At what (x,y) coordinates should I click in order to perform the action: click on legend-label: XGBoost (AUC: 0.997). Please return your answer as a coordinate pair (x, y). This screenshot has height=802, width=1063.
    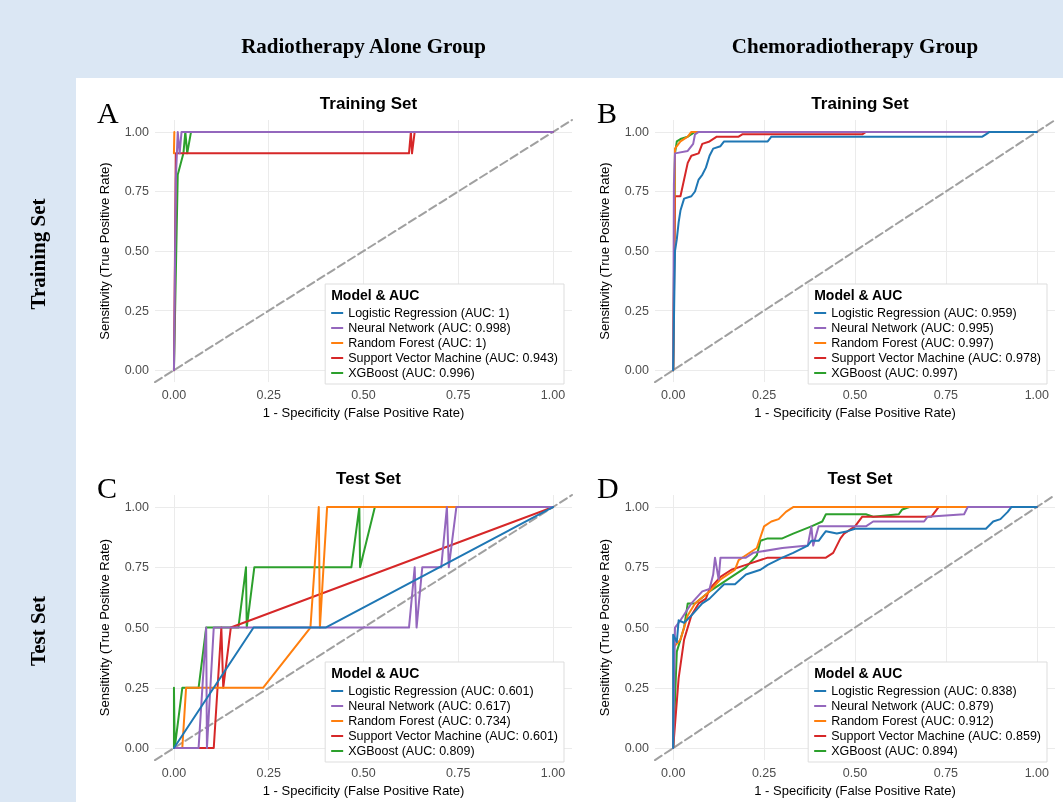
    Looking at the image, I should click on (894, 373).